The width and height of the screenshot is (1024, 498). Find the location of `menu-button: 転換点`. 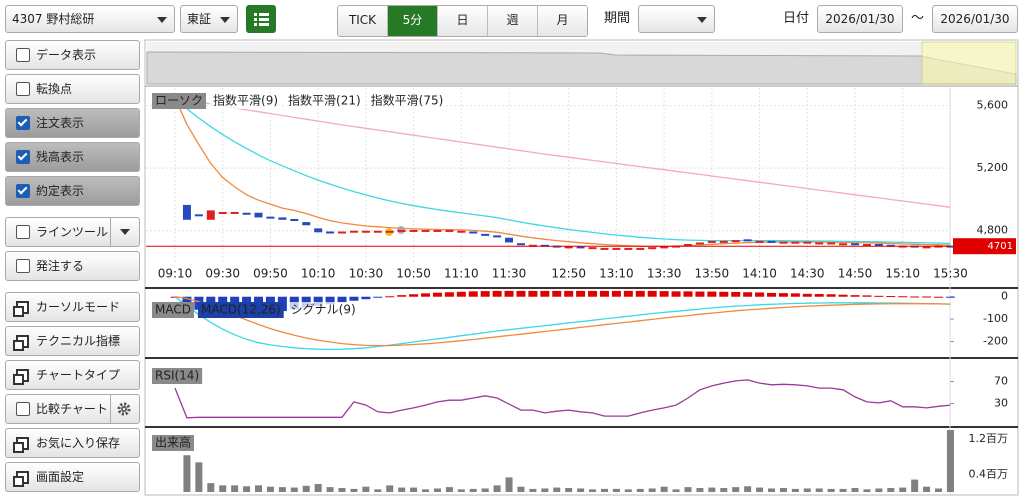

menu-button: 転換点 is located at coordinates (72, 89).